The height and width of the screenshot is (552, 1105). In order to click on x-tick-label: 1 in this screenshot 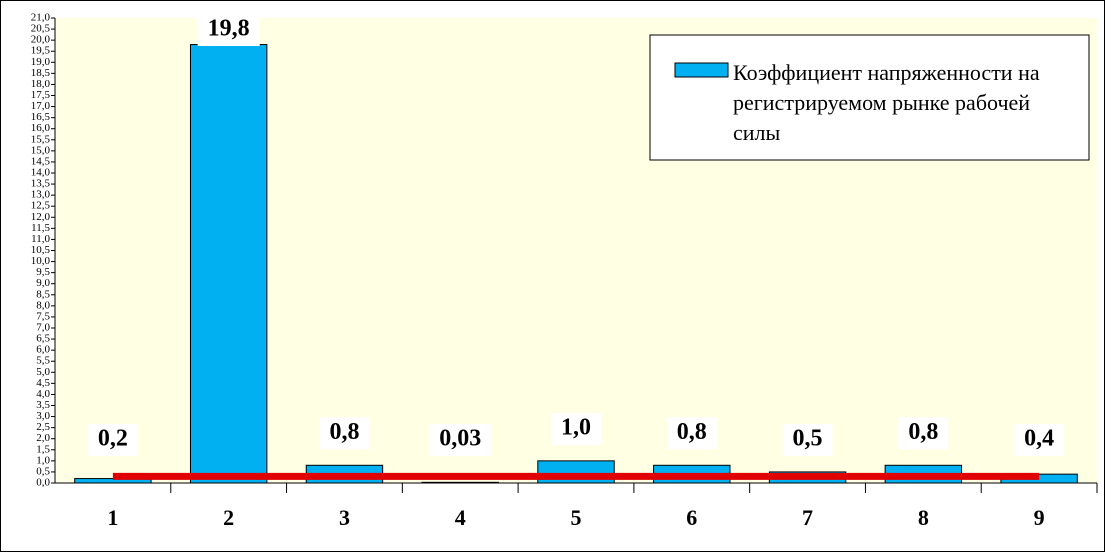, I will do `click(112, 517)`.